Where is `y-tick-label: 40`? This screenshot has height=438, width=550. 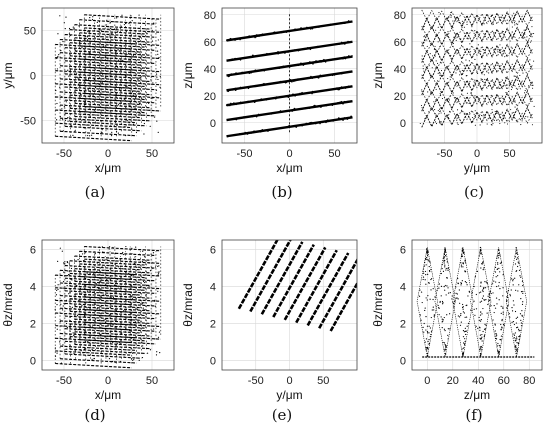
y-tick-label: 40 is located at coordinates (210, 70).